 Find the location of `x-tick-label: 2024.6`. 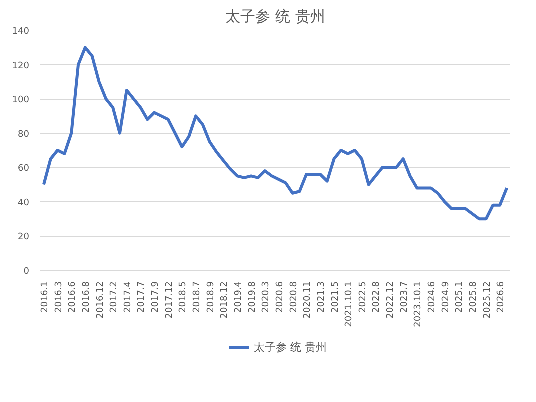

x-tick-label: 2024.6 is located at coordinates (433, 297).